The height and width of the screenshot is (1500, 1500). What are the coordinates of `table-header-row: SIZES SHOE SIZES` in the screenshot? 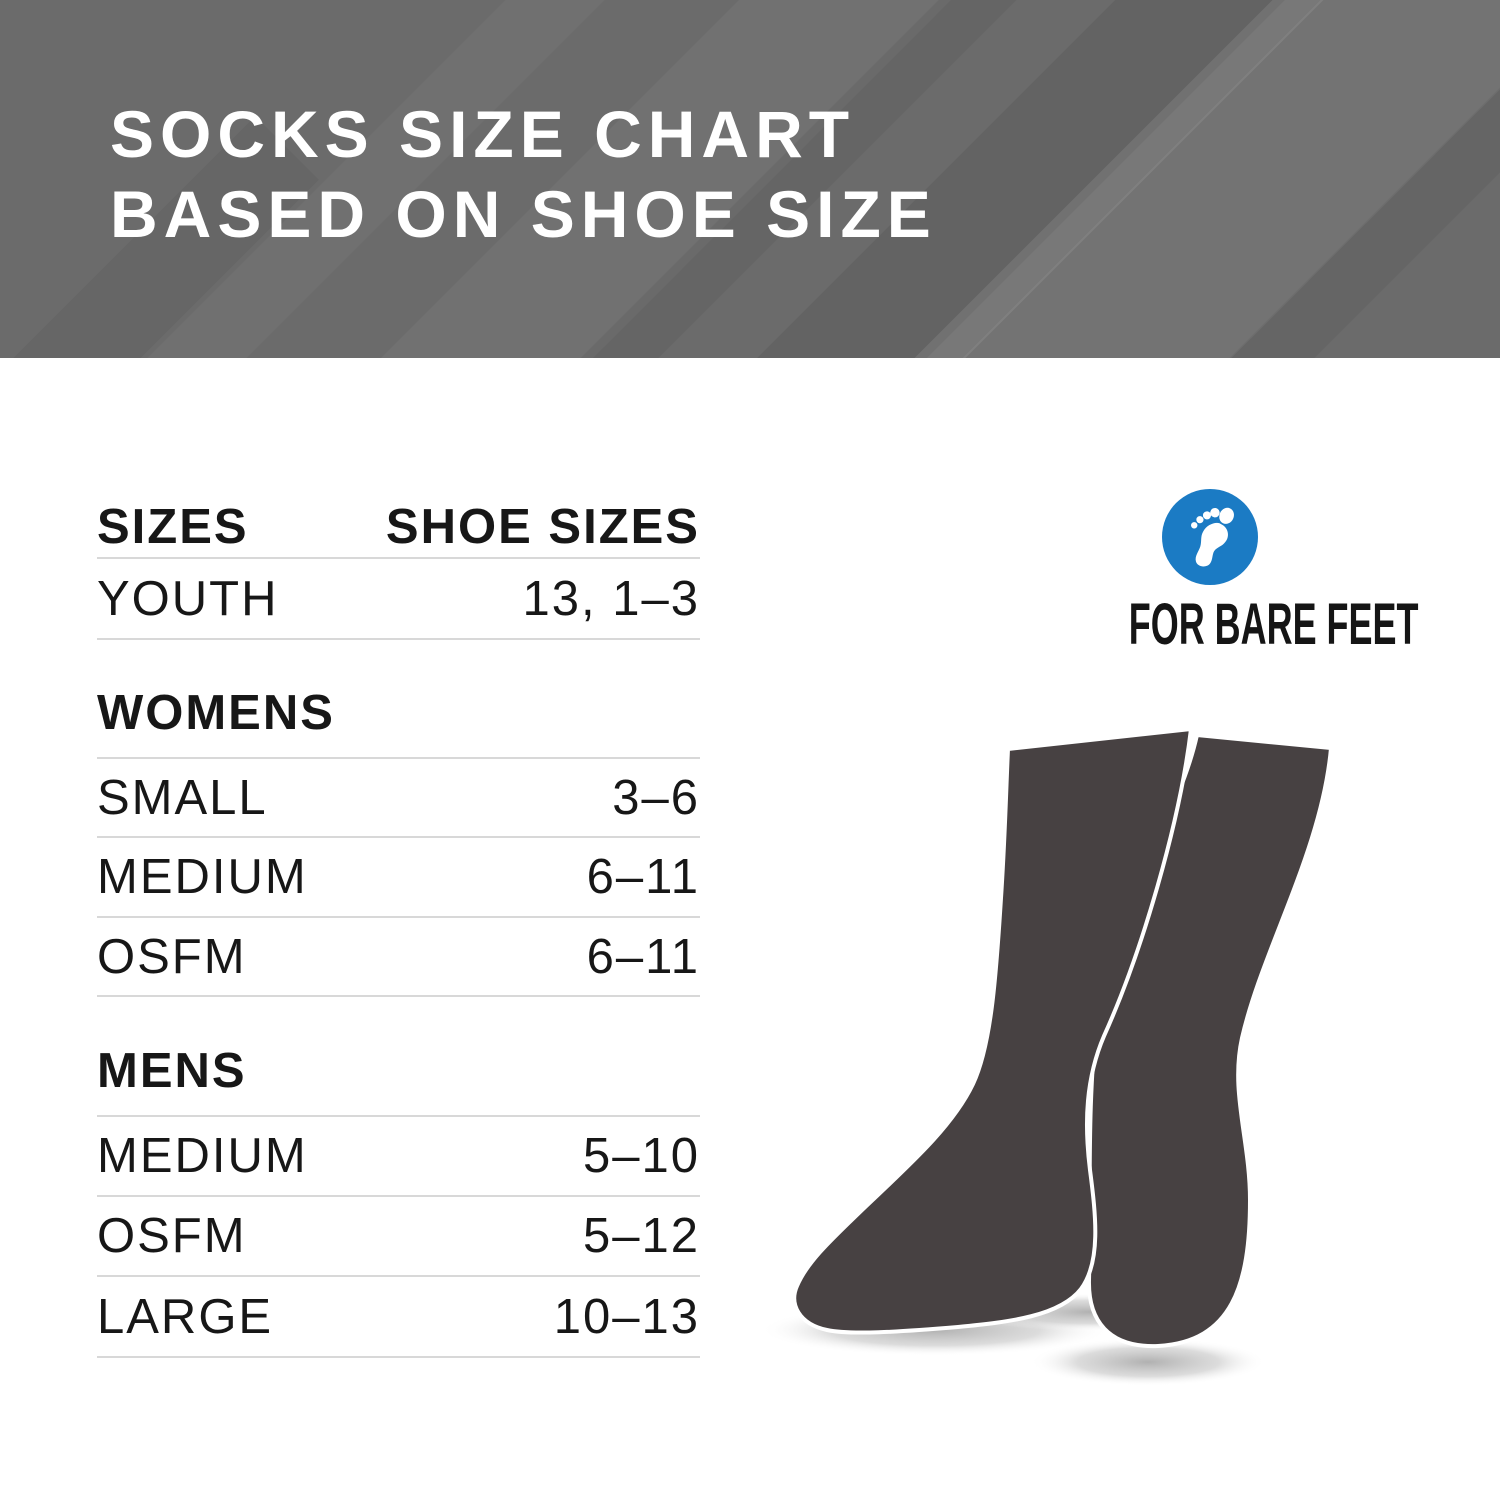 It's located at (398, 528).